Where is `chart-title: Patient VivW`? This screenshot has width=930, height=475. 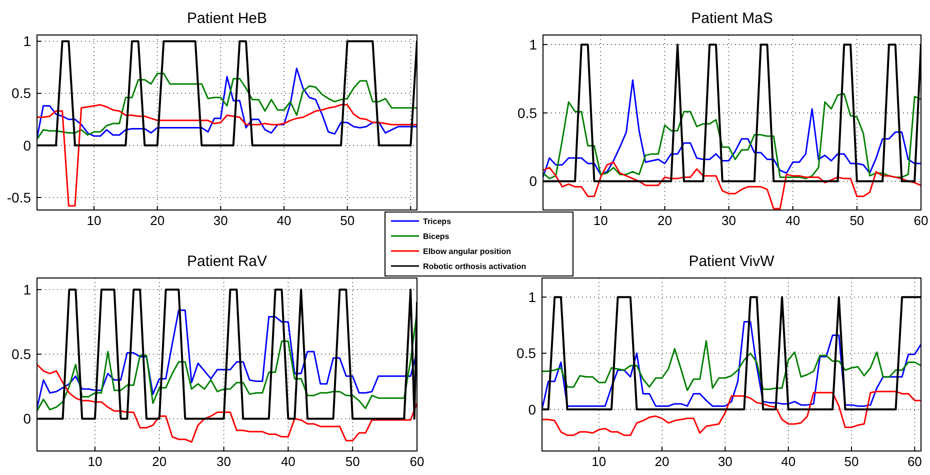
chart-title: Patient VivW is located at coordinates (732, 261).